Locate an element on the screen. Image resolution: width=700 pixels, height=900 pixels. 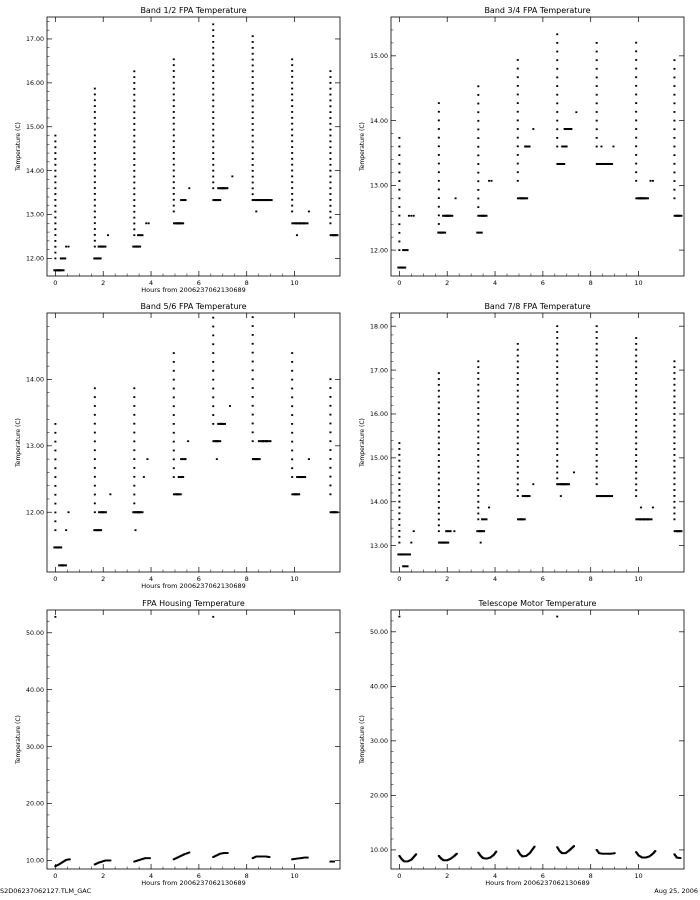
y-tick-label: 14.00 is located at coordinates (379, 121).